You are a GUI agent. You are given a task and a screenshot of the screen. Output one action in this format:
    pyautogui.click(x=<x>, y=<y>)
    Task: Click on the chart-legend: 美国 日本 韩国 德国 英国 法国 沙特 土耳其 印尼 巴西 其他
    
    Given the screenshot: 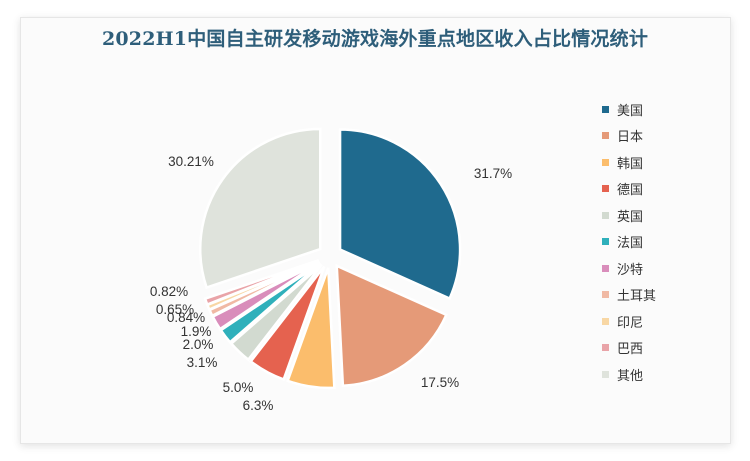 What is the action you would take?
    pyautogui.click(x=629, y=242)
    